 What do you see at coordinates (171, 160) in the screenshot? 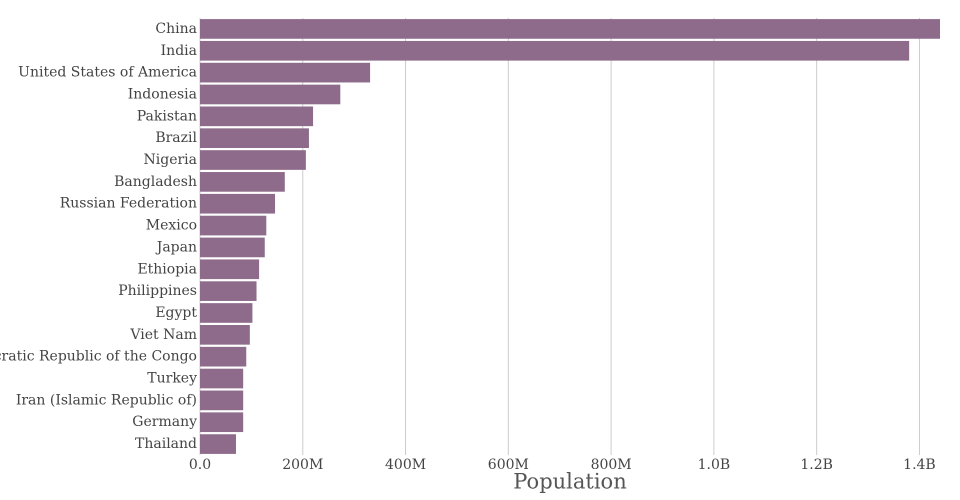
I see `y-tick-label: Nigeria` at bounding box center [171, 160].